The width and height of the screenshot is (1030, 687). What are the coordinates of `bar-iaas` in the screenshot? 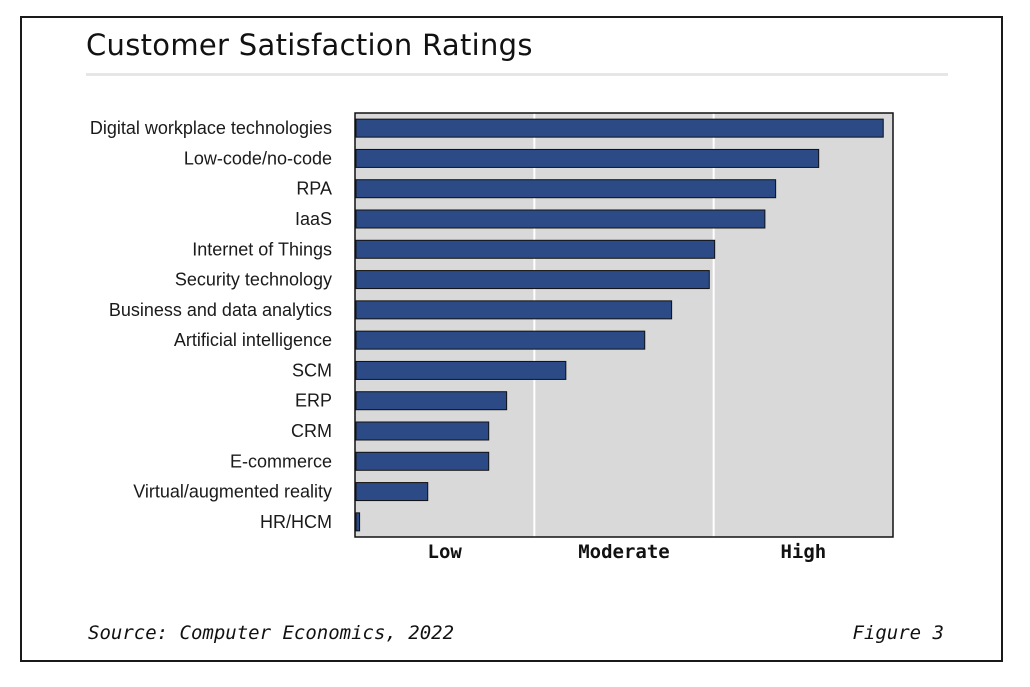 It's located at (560, 219).